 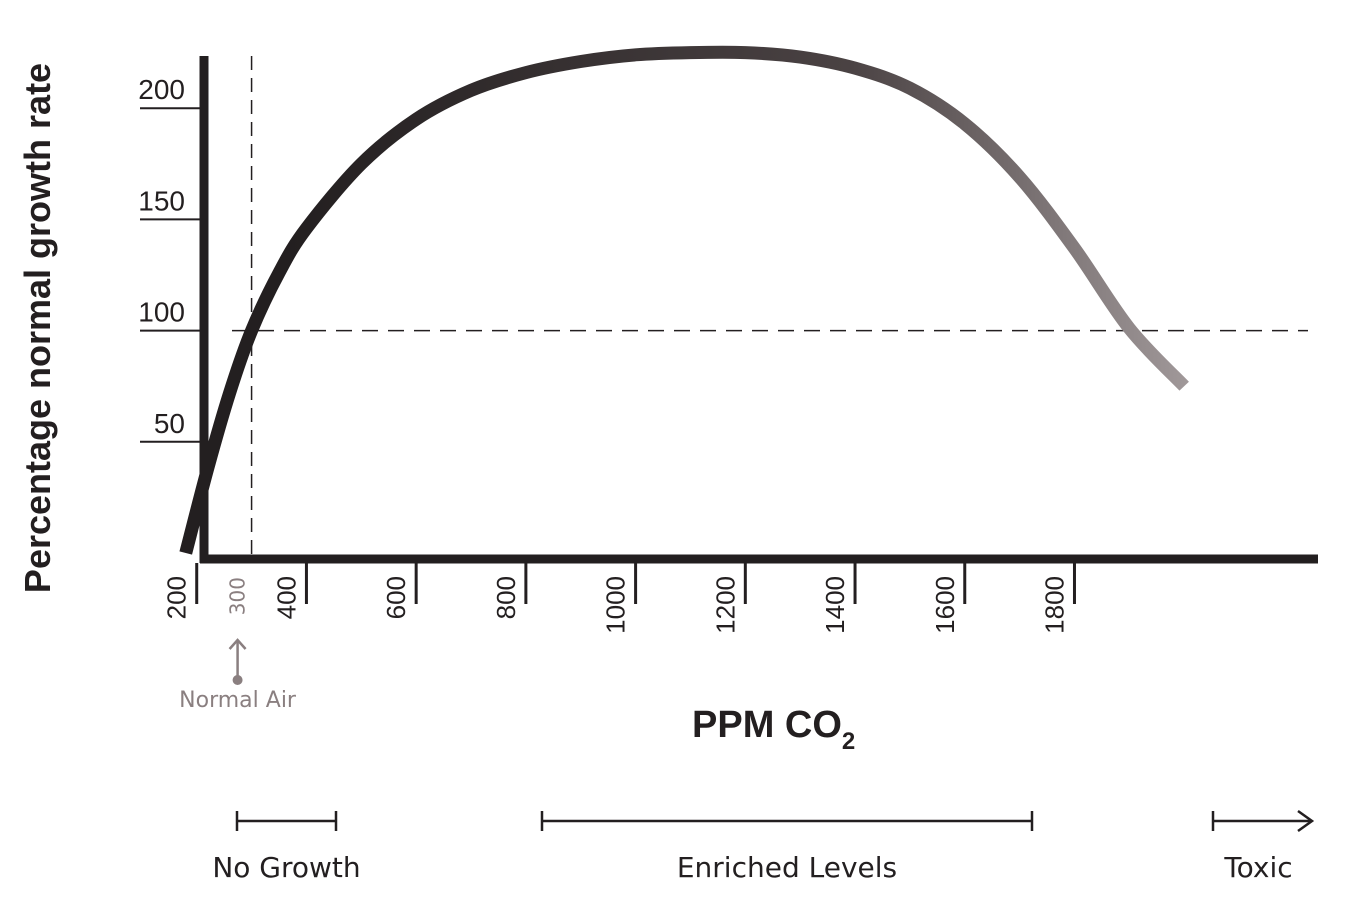 I want to click on x-axis-title-subscript: 2, so click(x=848, y=741).